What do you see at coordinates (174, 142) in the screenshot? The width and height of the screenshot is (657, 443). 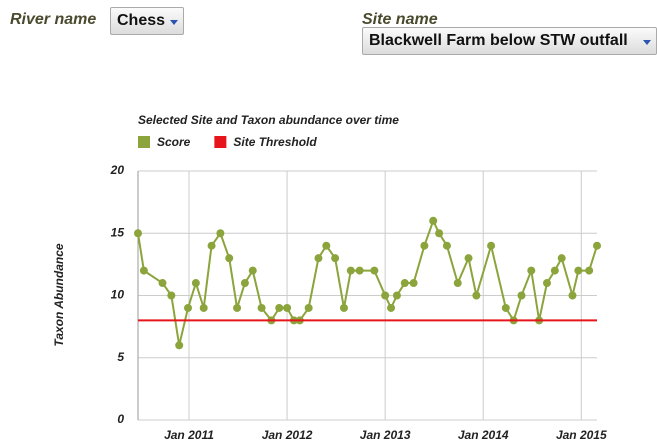 I see `legend-label: Score` at bounding box center [174, 142].